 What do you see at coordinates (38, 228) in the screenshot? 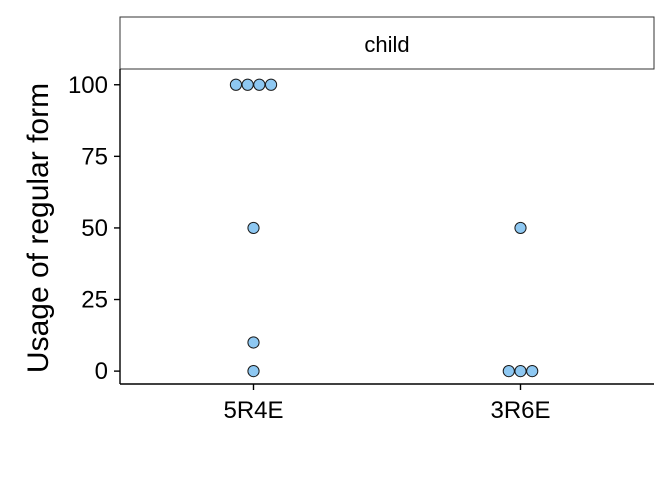
I see `y-axis-title: Usage of regular form` at bounding box center [38, 228].